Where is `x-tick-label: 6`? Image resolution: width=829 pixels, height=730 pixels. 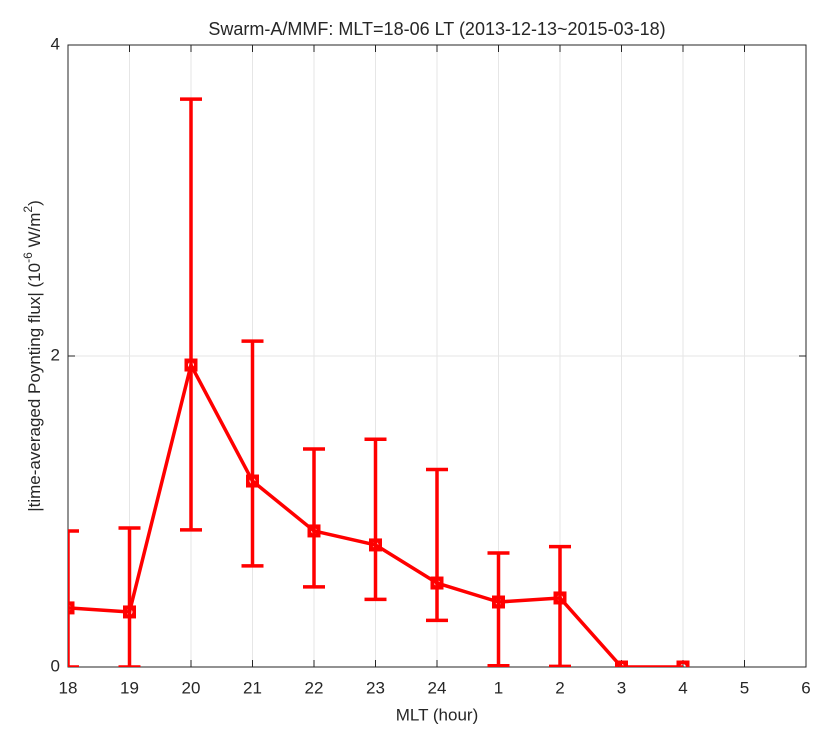
x-tick-label: 6 is located at coordinates (805, 687).